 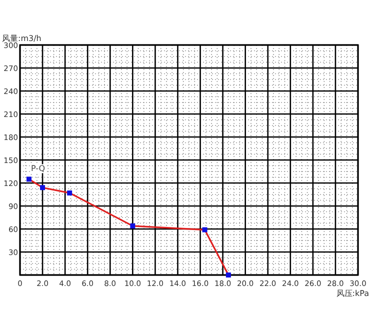 I want to click on y-axis-title: 风量:m3/h, so click(x=22, y=38).